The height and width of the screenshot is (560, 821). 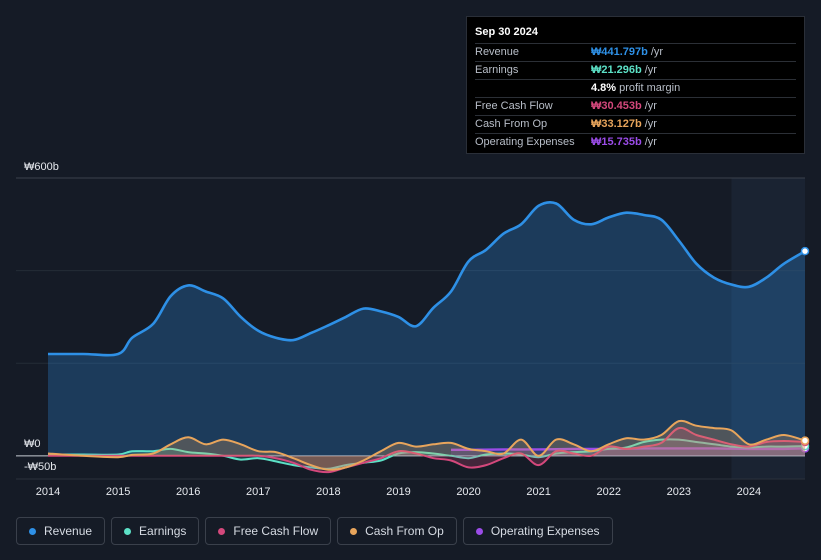 What do you see at coordinates (616, 142) in the screenshot?
I see `tooltip-value: ₩15.735b` at bounding box center [616, 142].